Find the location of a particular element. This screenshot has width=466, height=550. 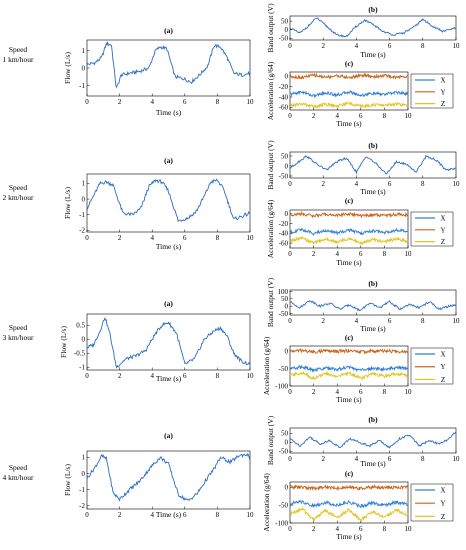

legend-label-z: Z is located at coordinates (443, 380).